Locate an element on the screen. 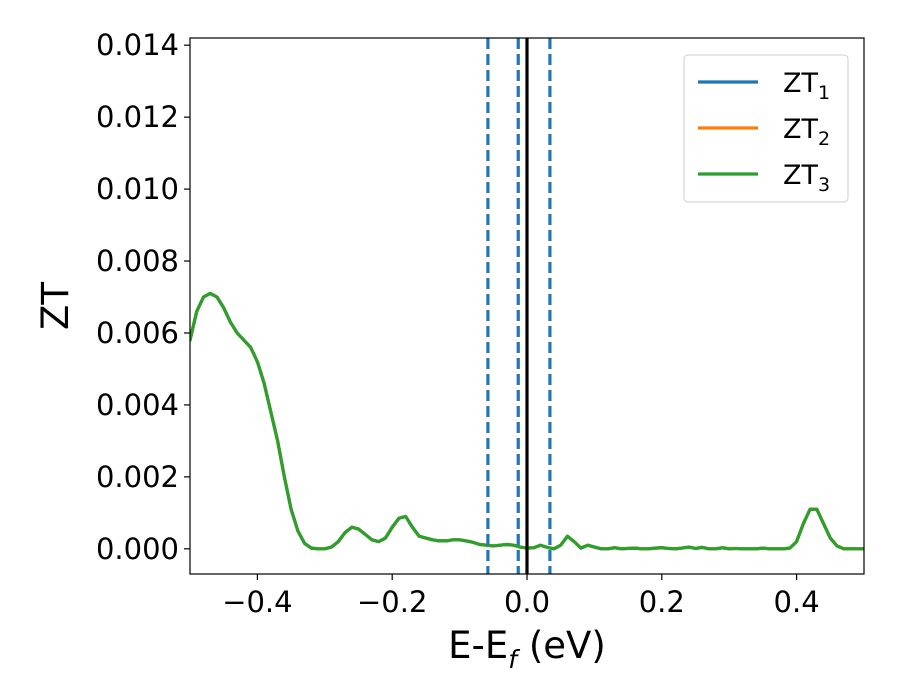 This screenshot has height=700, width=900. legend: ZT1 ZT2 ZT3 is located at coordinates (766, 128).